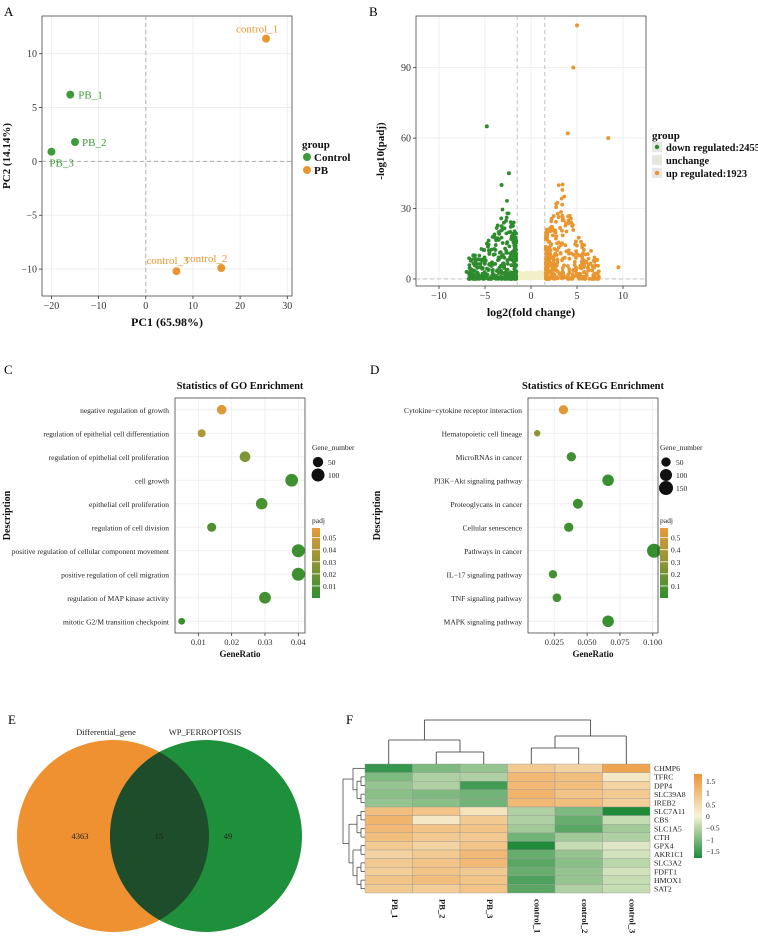 The width and height of the screenshot is (758, 948). What do you see at coordinates (661, 820) in the screenshot?
I see `row-label: CBS` at bounding box center [661, 820].